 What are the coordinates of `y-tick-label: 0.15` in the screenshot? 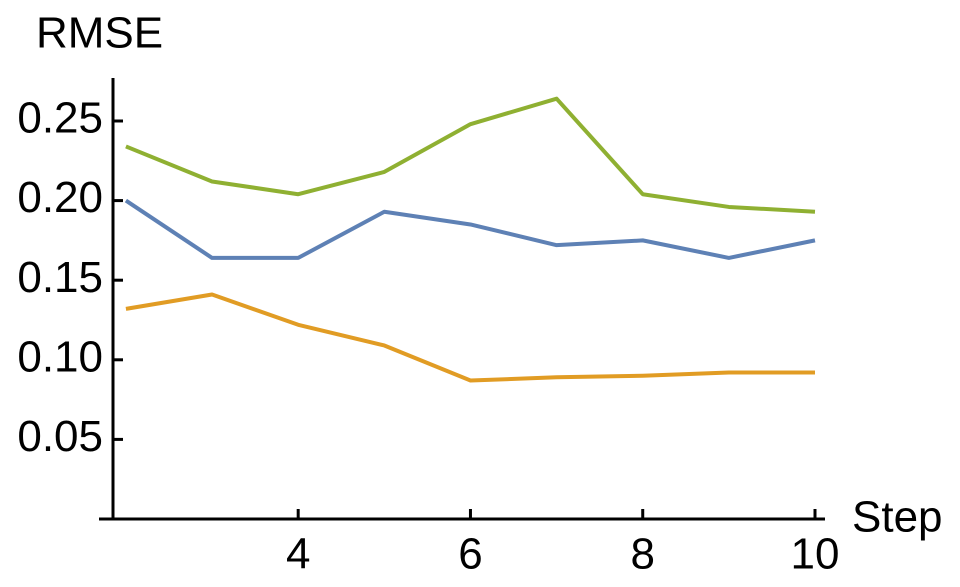 It's located at (60, 277).